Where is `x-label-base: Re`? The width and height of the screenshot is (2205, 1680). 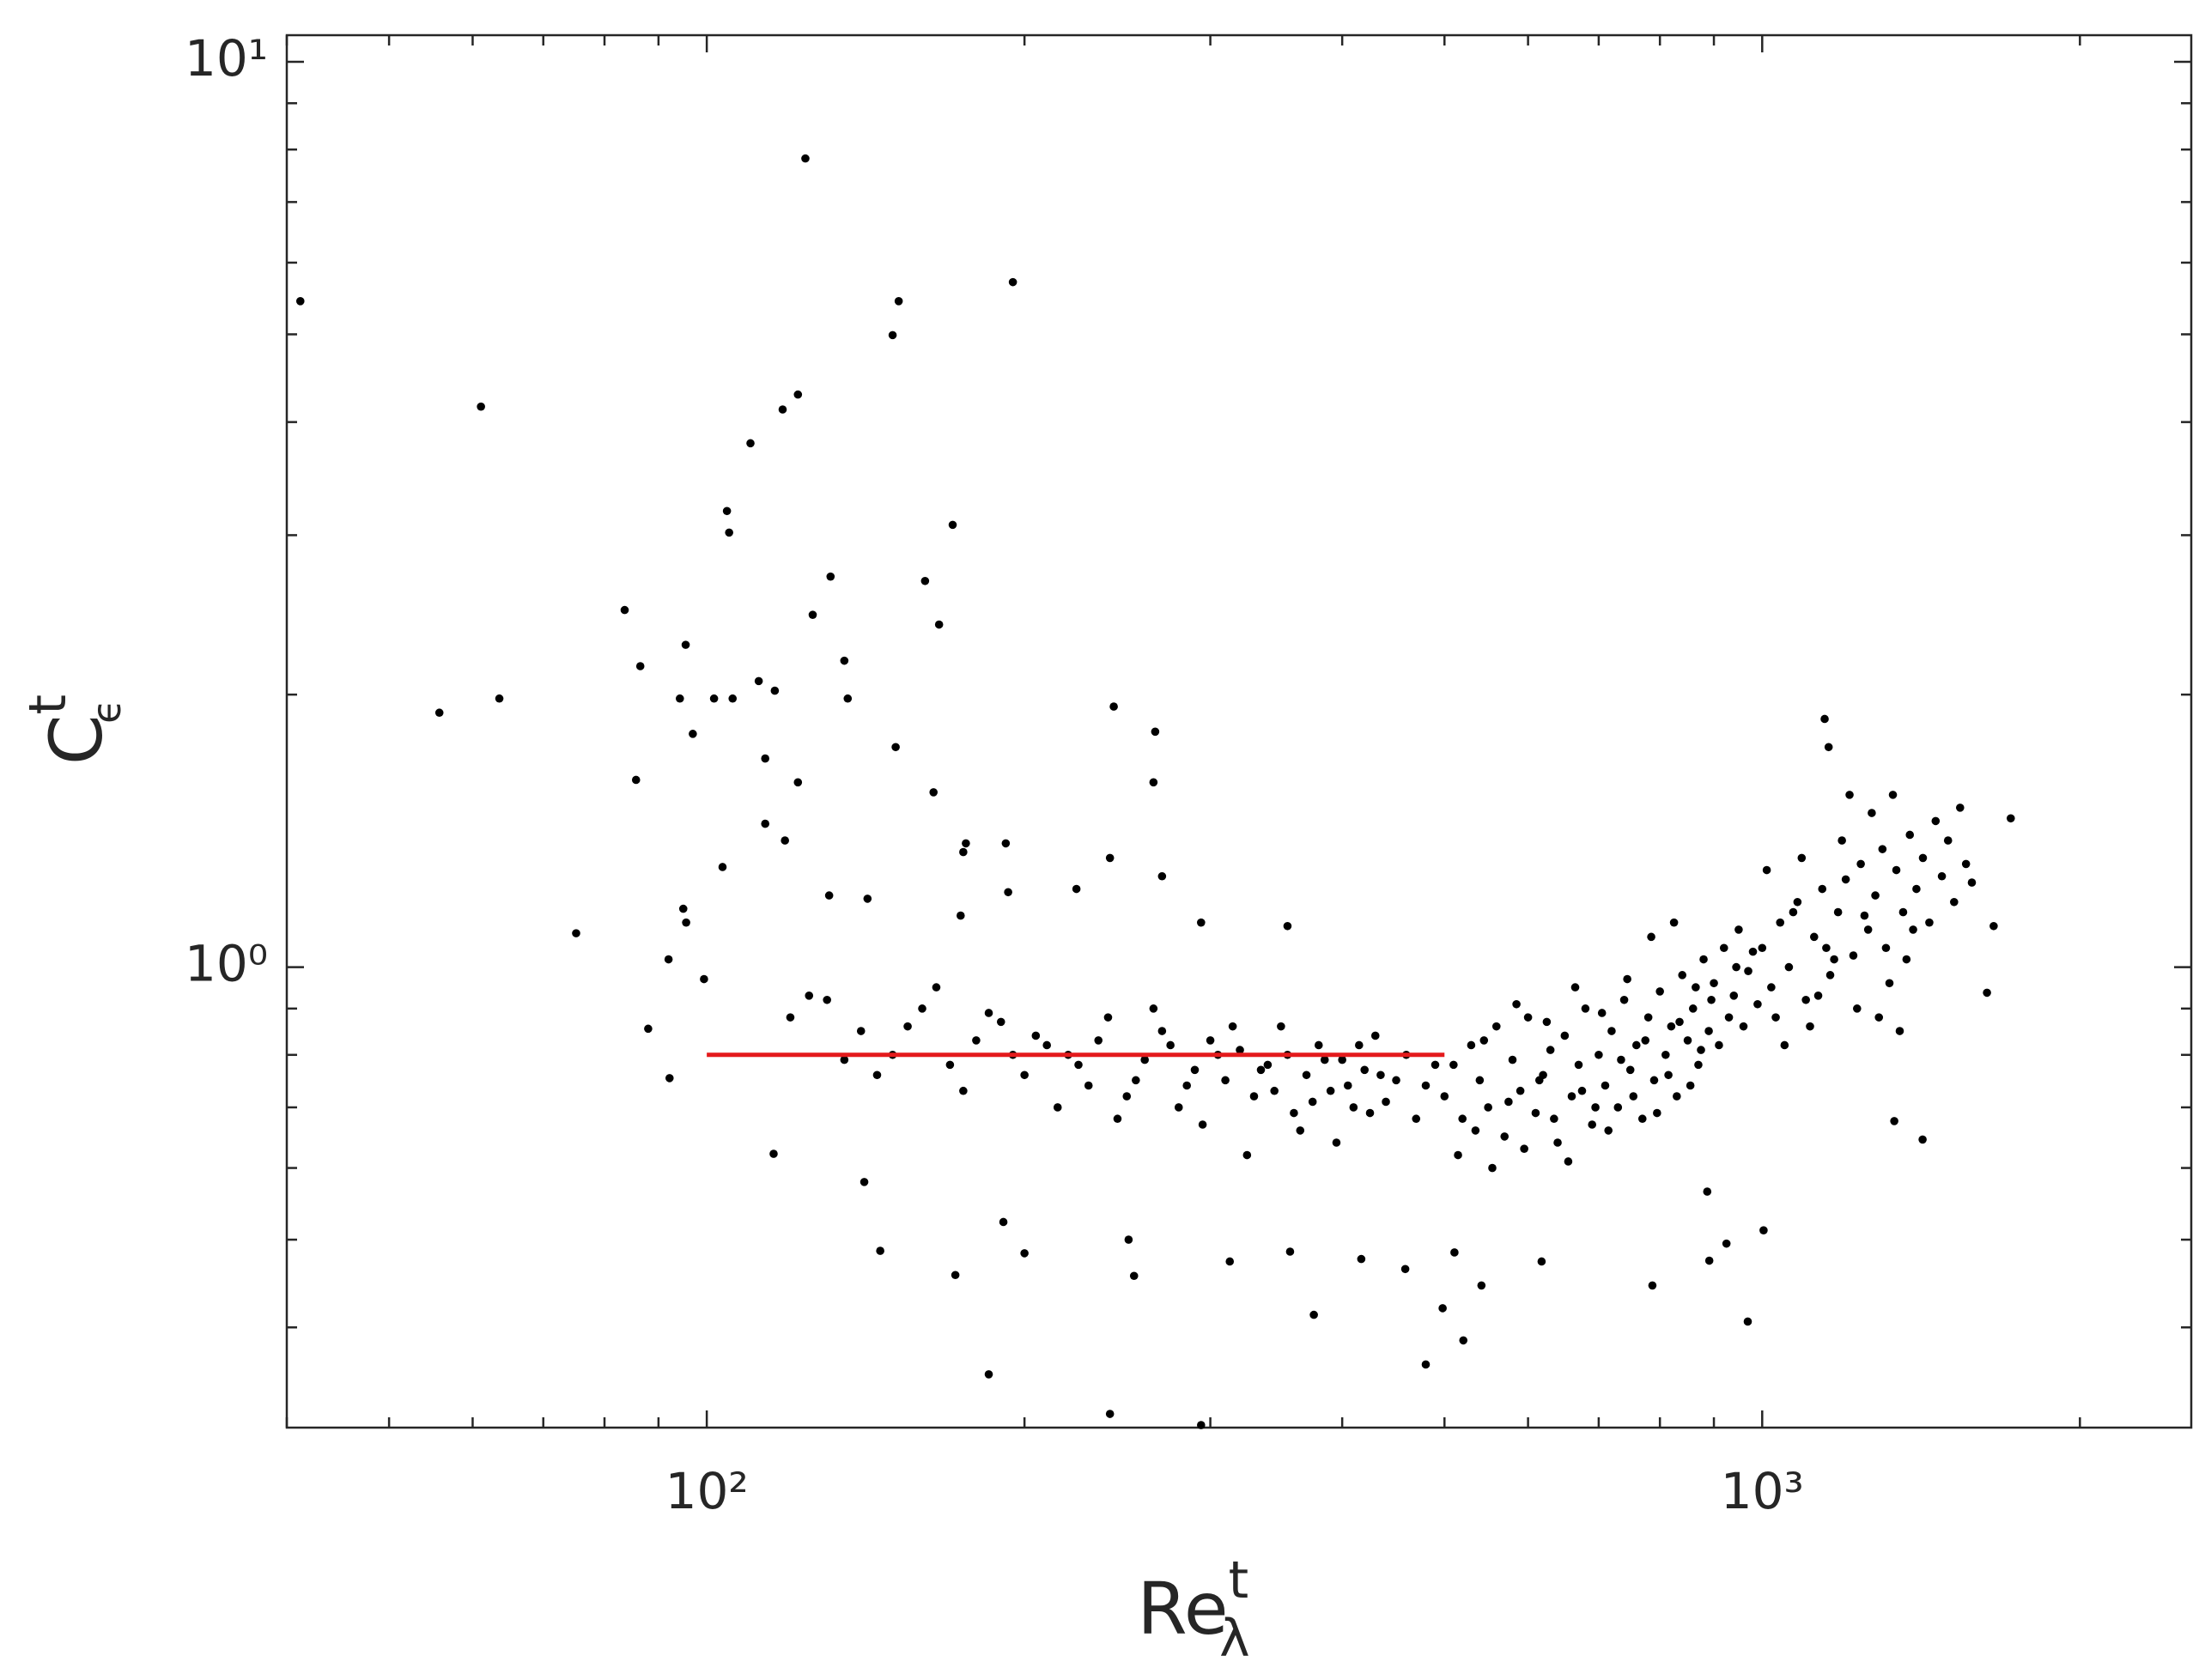 x-label-base: Re is located at coordinates (1182, 1609).